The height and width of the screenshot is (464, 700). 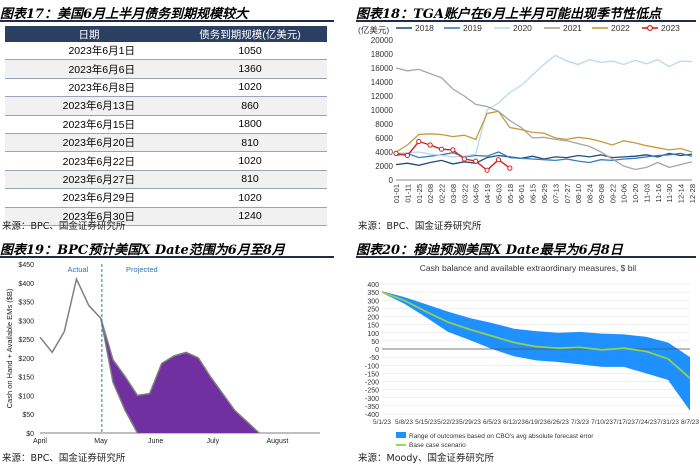 What do you see at coordinates (492, 422) in the screenshot?
I see `x-tick-label: 6/5/23` at bounding box center [492, 422].